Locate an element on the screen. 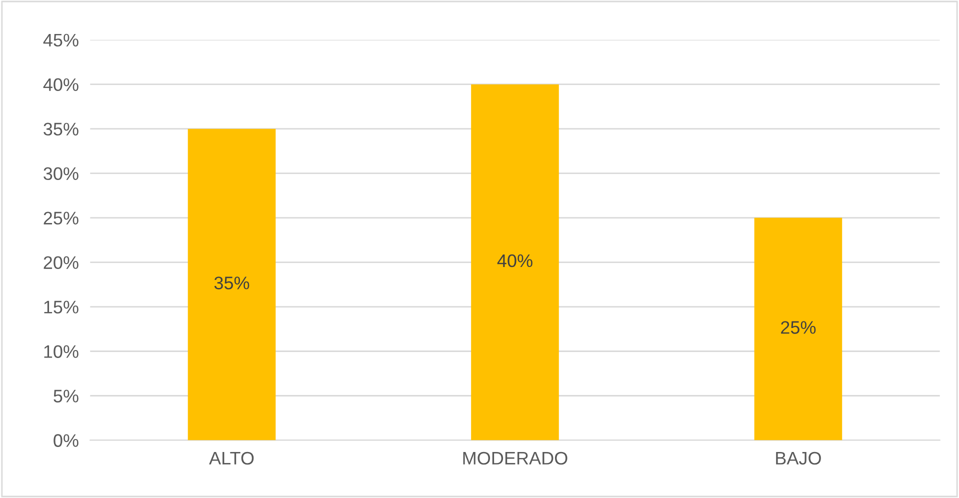  y-tick-label: 45% is located at coordinates (60, 40).